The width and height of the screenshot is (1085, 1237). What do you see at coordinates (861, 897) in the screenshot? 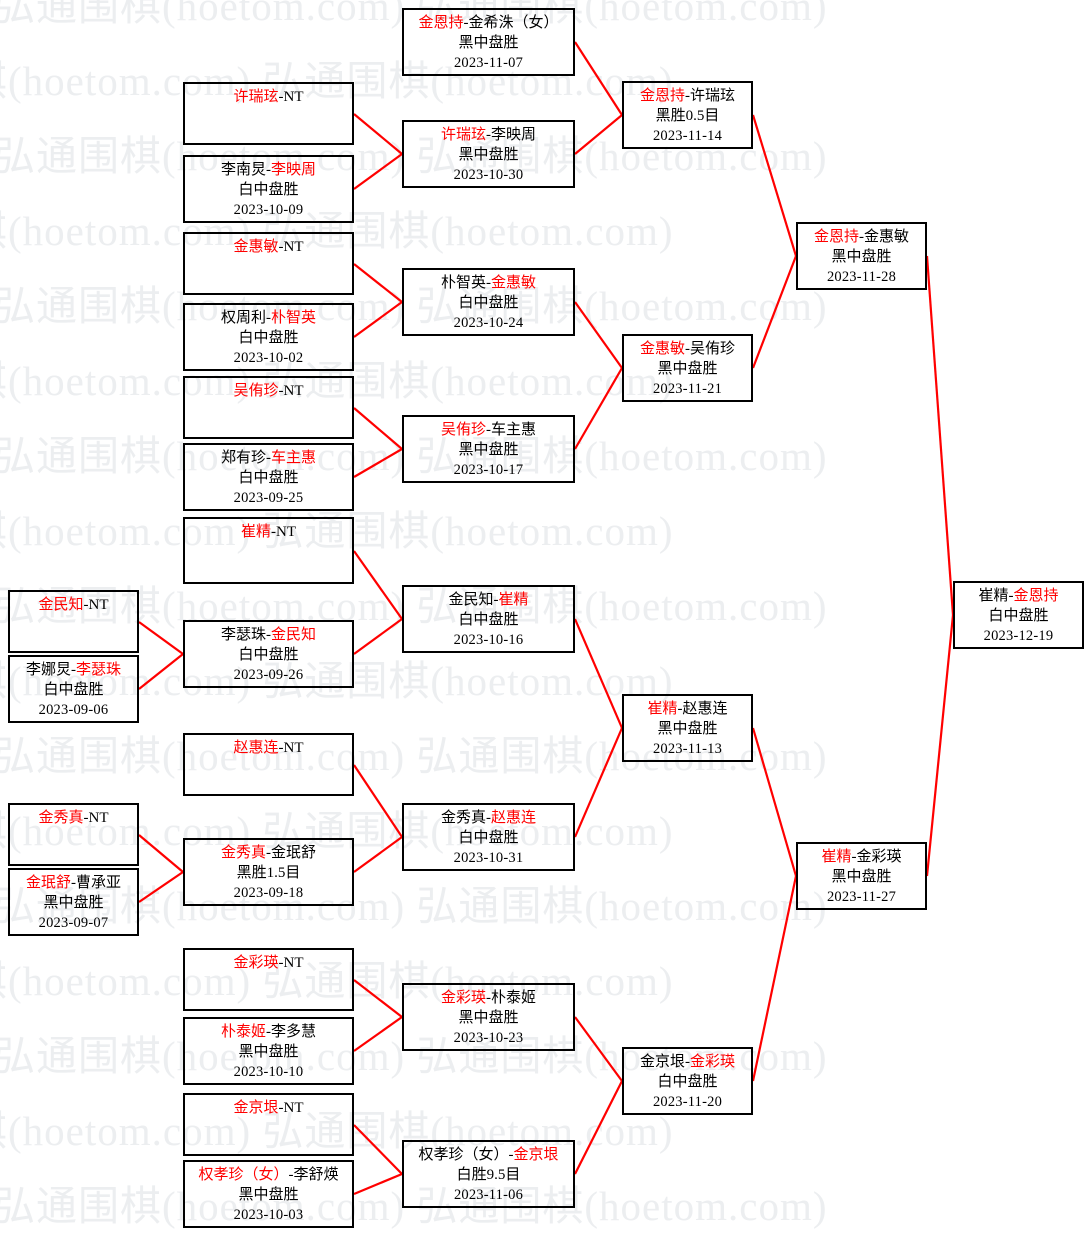
I see `match-date: 2023-11-27` at bounding box center [861, 897].